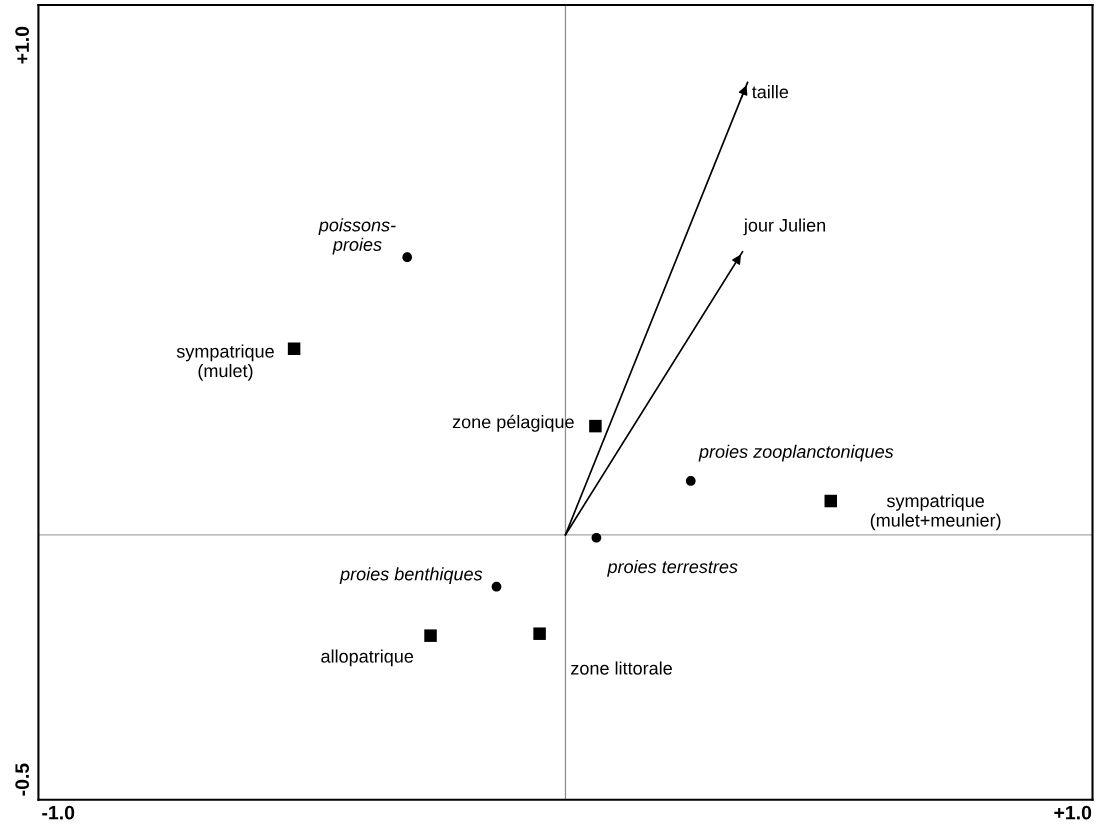 This screenshot has height=840, width=1098. Describe the element at coordinates (225, 362) in the screenshot. I see `data-label: sympatrique (mulet)` at that location.